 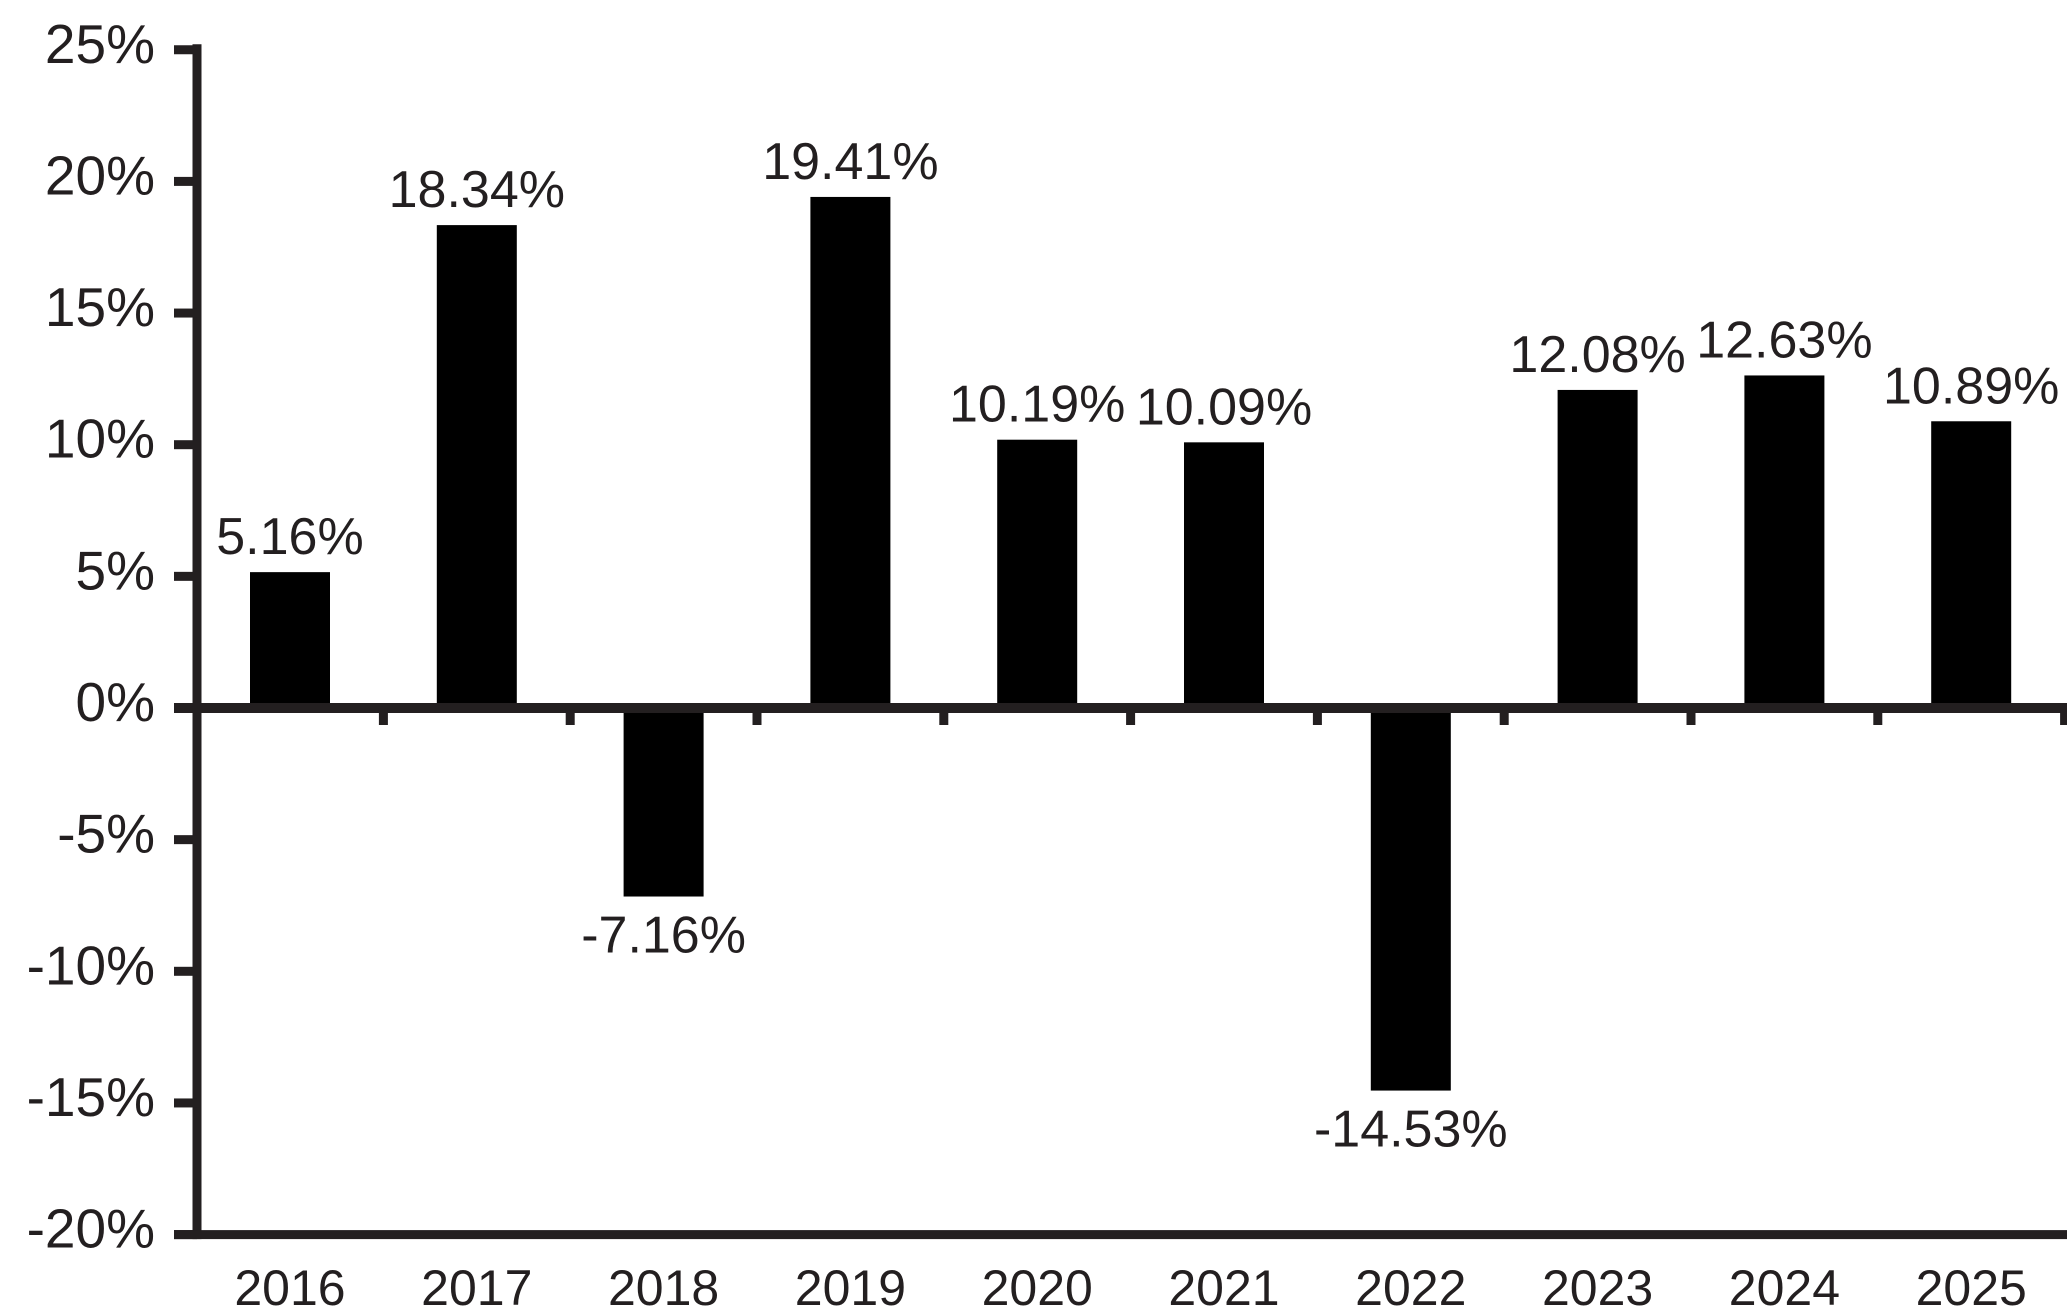 What do you see at coordinates (1037, 405) in the screenshot?
I see `bar-value-label: 10.19%` at bounding box center [1037, 405].